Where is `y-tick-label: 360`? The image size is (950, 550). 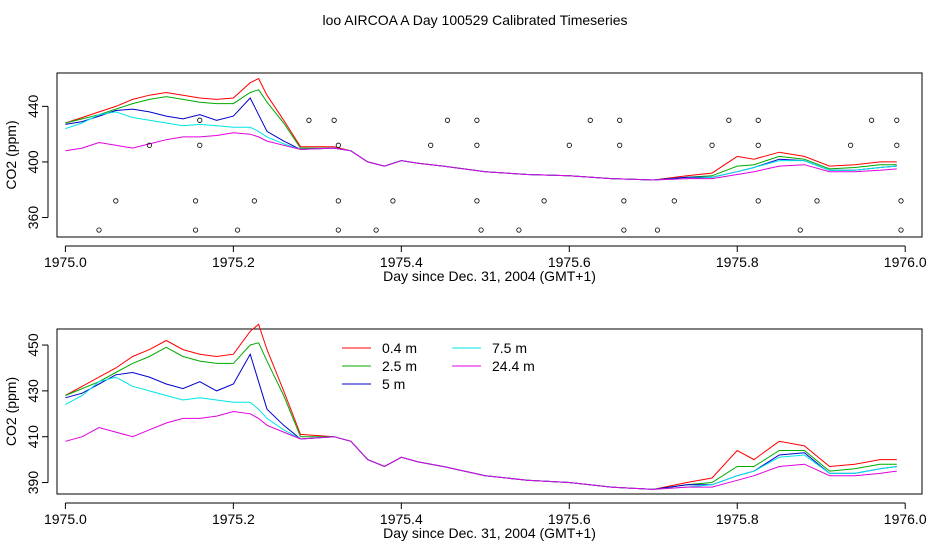
y-tick-label: 360 is located at coordinates (33, 218).